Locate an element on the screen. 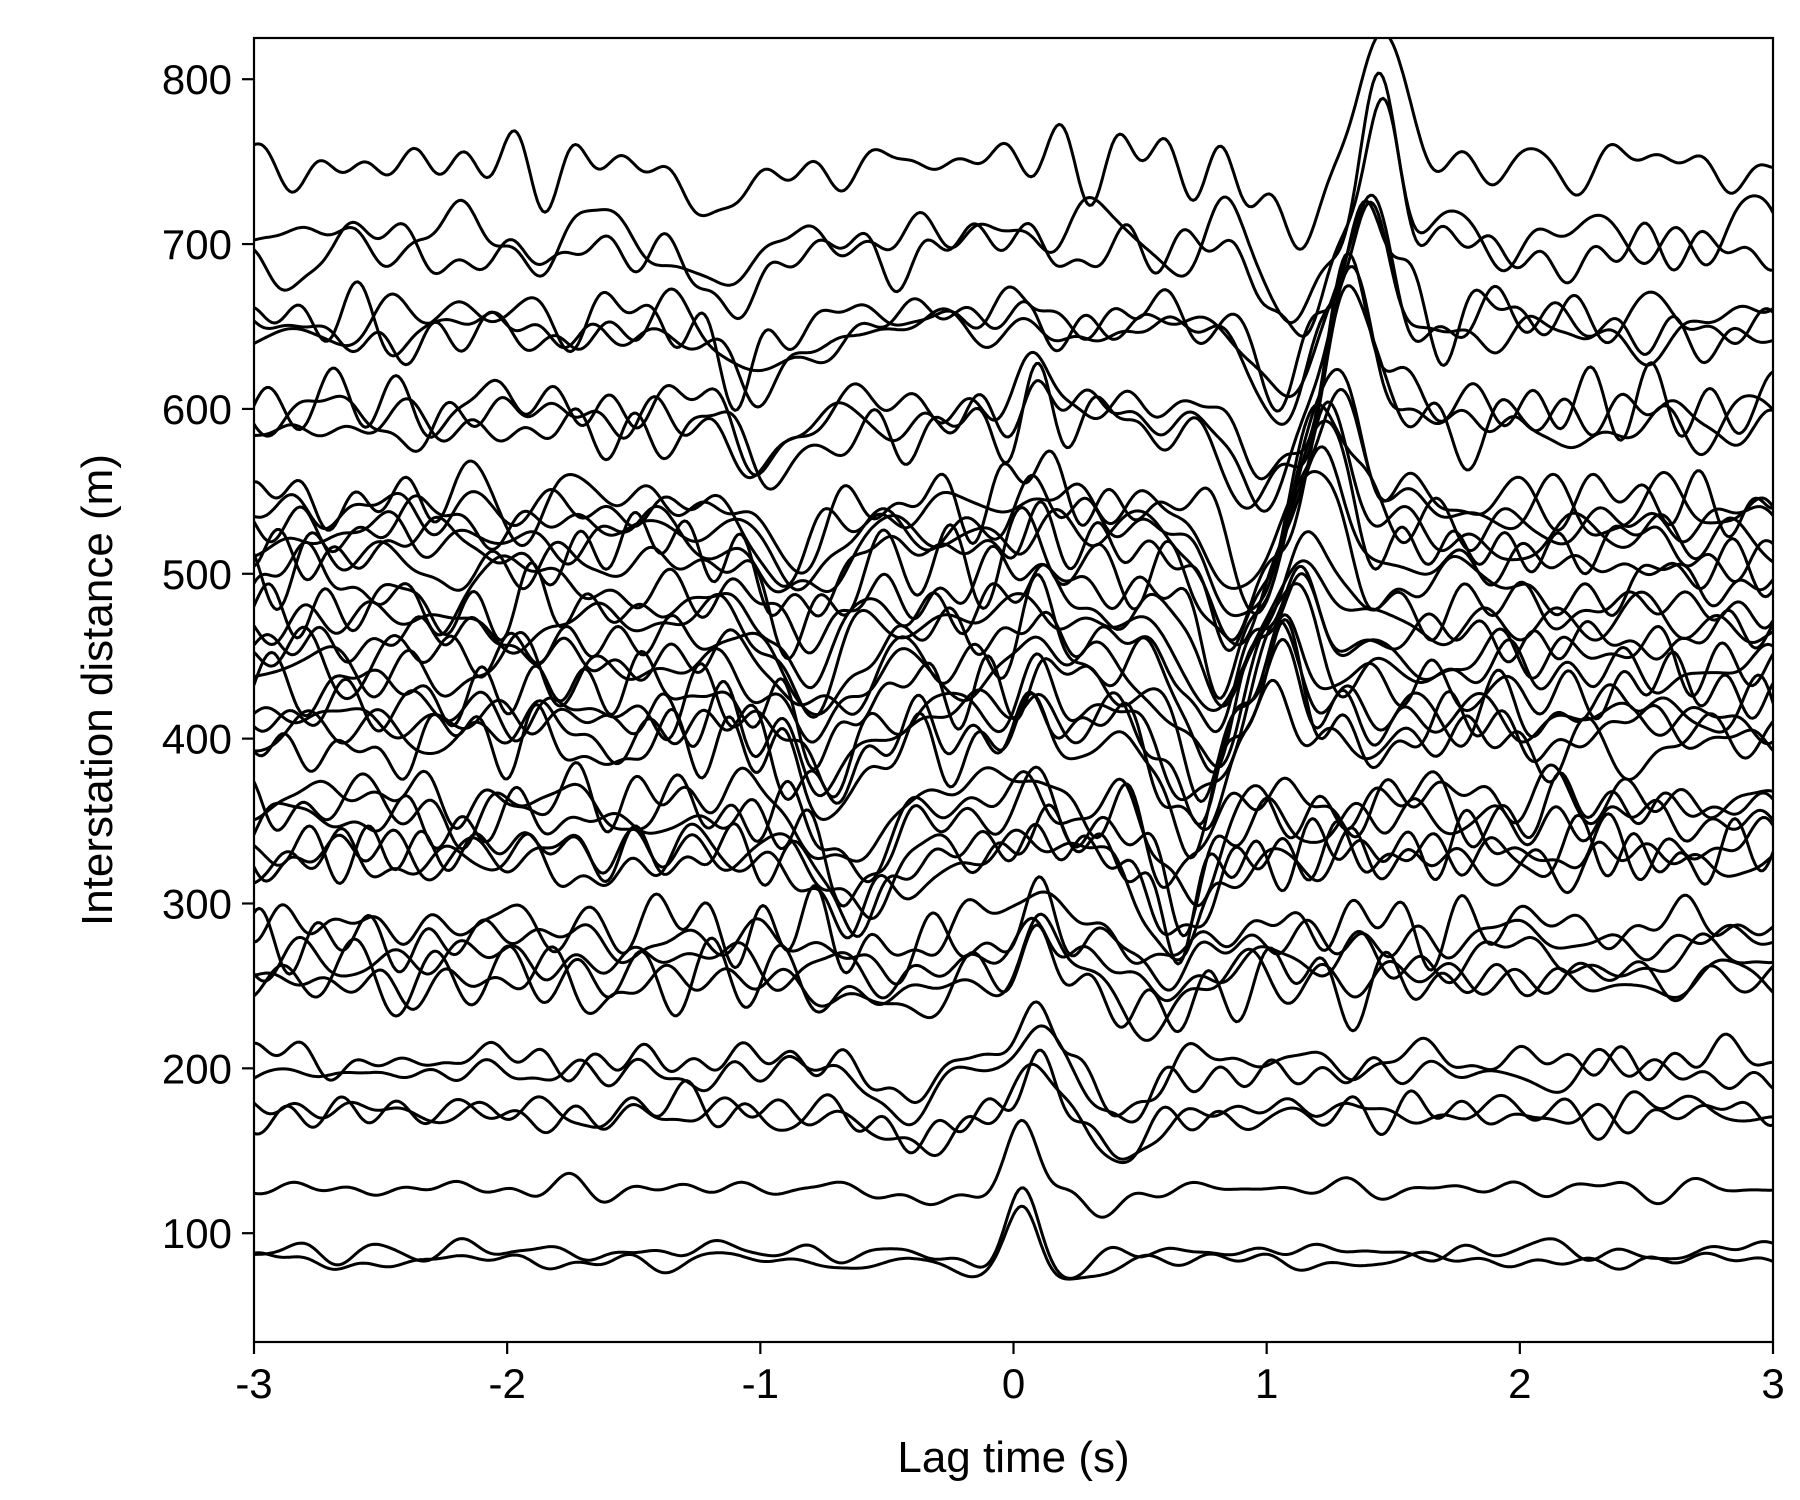  x-tick-label: 1 is located at coordinates (1266, 1383).